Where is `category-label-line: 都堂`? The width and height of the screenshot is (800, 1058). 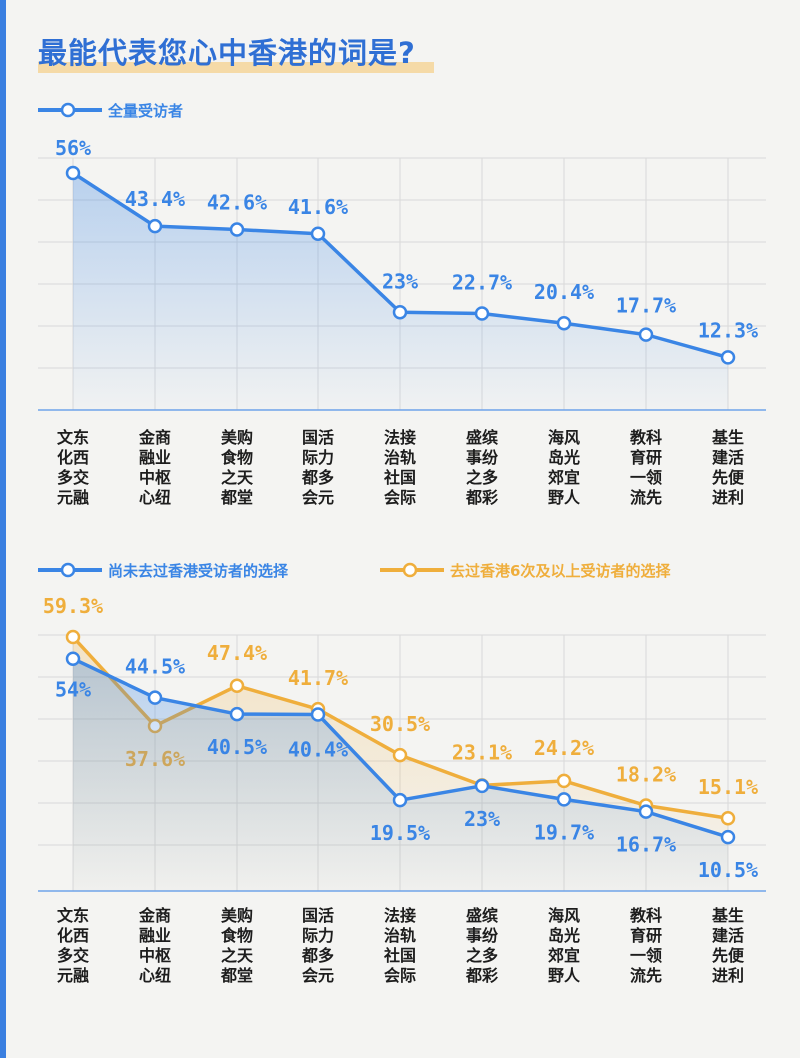 category-label-line: 都堂 is located at coordinates (236, 975).